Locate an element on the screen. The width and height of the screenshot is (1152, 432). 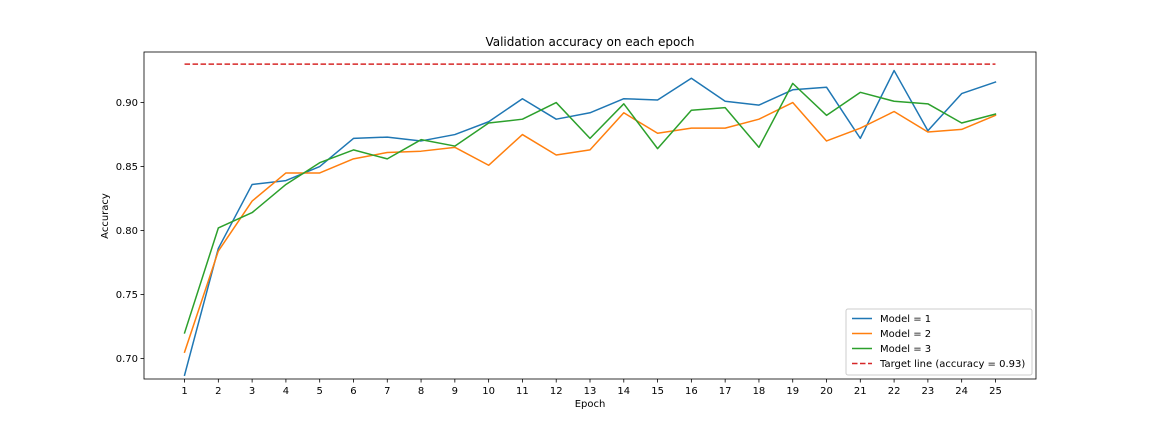
x-tick-label: 23 is located at coordinates (928, 391).